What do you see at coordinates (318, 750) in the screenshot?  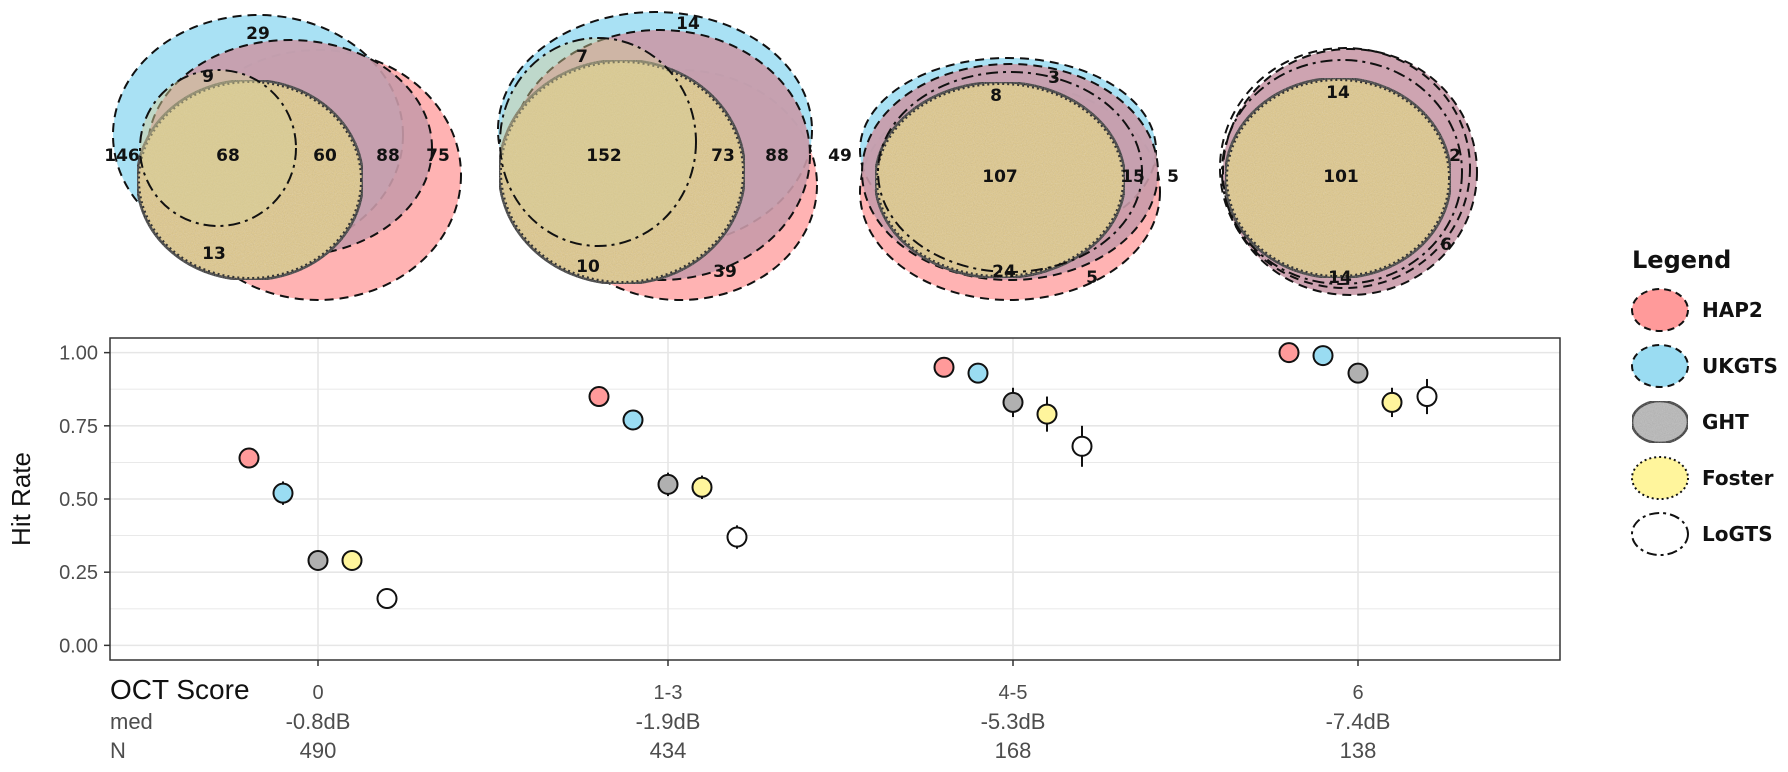 I see `n-value: 490` at bounding box center [318, 750].